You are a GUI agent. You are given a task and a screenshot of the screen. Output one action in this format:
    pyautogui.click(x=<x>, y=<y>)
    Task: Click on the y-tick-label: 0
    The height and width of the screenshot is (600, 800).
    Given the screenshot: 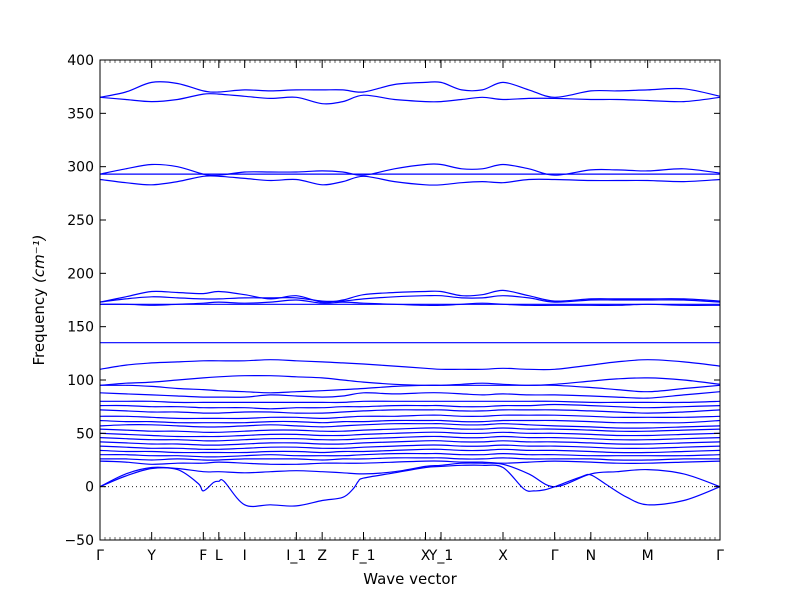 What is the action you would take?
    pyautogui.click(x=89, y=488)
    